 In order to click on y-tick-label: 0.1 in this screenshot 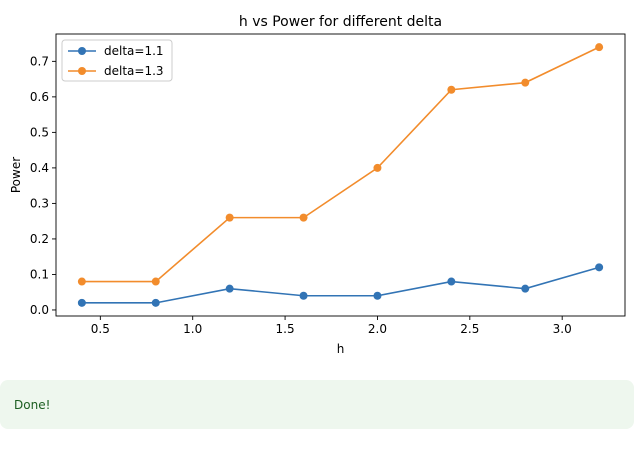, I will do `click(39, 274)`.